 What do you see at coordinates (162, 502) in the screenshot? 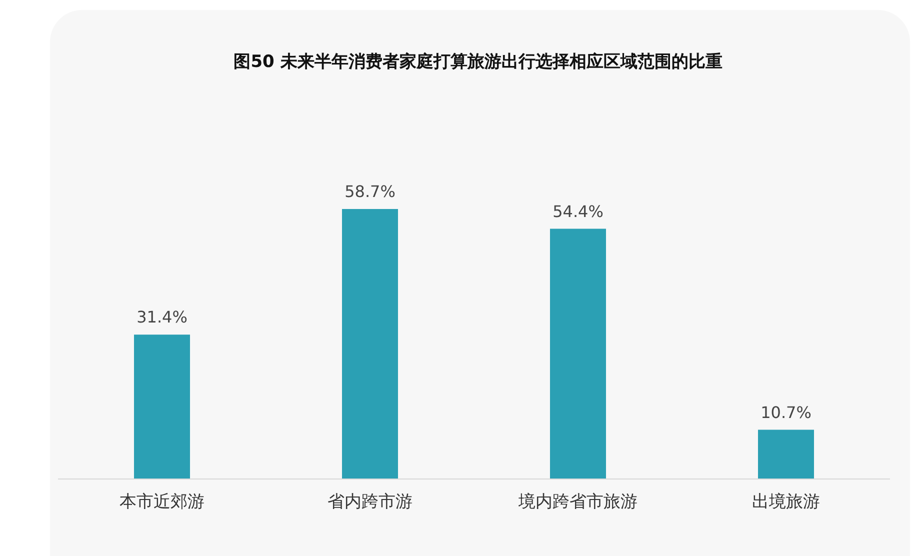
I see `x-tick-label: 本市近郊游` at bounding box center [162, 502].